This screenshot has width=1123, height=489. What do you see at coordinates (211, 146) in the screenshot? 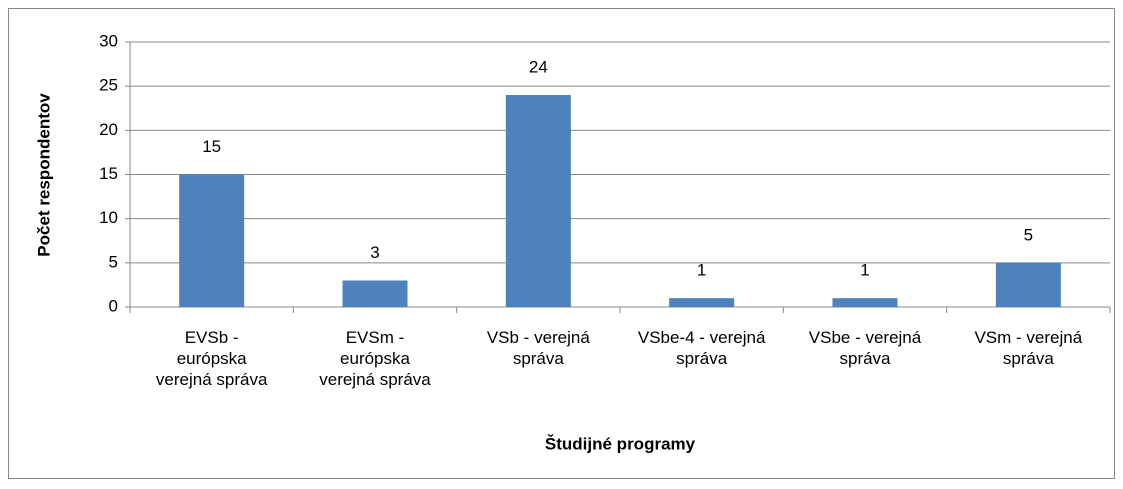
I see `data-label: 15` at bounding box center [211, 146].